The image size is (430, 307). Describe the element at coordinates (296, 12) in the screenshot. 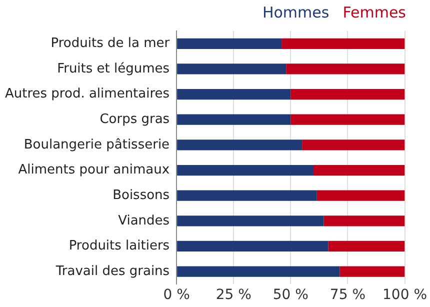

I see `series-label: Hommes` at that location.